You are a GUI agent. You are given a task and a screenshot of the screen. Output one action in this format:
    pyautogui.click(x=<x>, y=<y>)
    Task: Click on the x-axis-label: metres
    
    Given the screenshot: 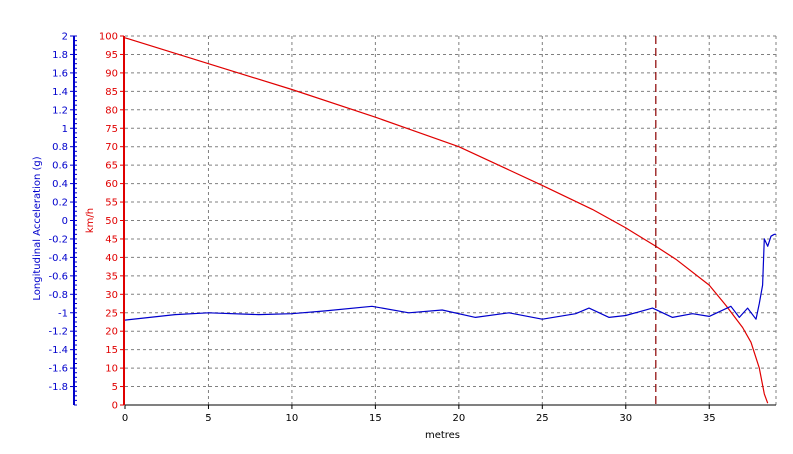 What is the action you would take?
    pyautogui.click(x=442, y=435)
    